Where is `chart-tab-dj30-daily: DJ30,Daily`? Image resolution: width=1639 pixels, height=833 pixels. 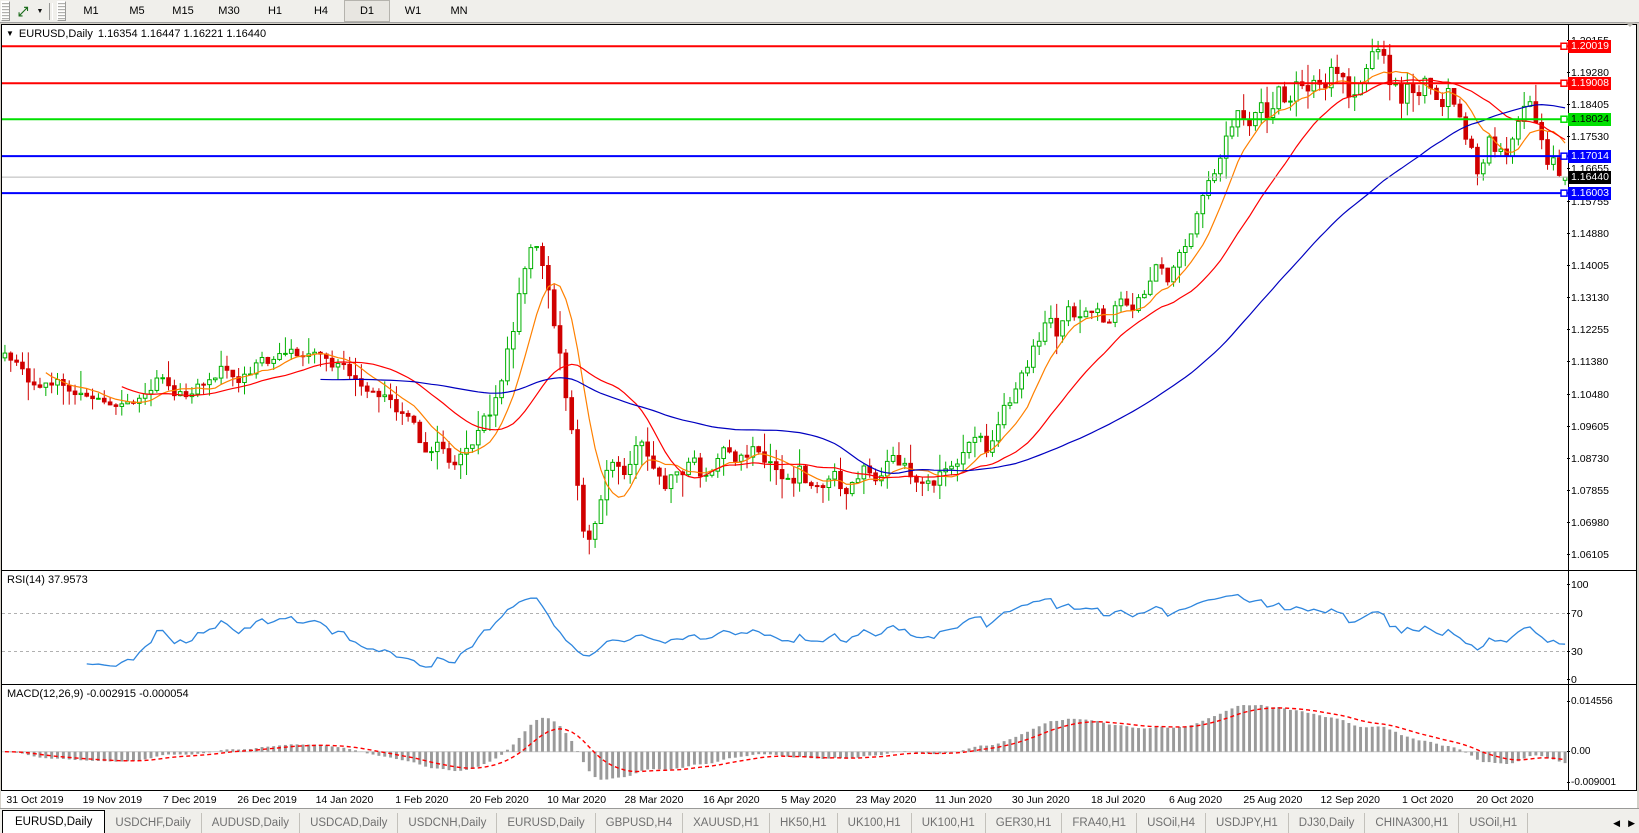
chart-tab-dj30-daily: DJ30,Daily is located at coordinates (1327, 823).